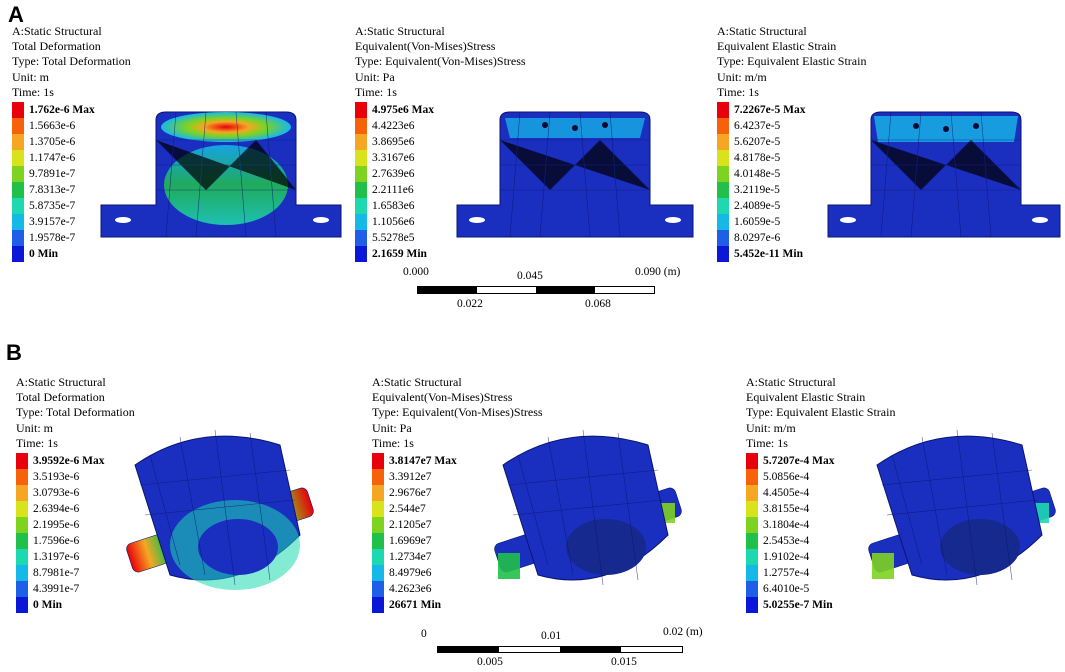 The width and height of the screenshot is (1065, 672). What do you see at coordinates (786, 525) in the screenshot?
I see `legend-value: 3.1804e-4` at bounding box center [786, 525].